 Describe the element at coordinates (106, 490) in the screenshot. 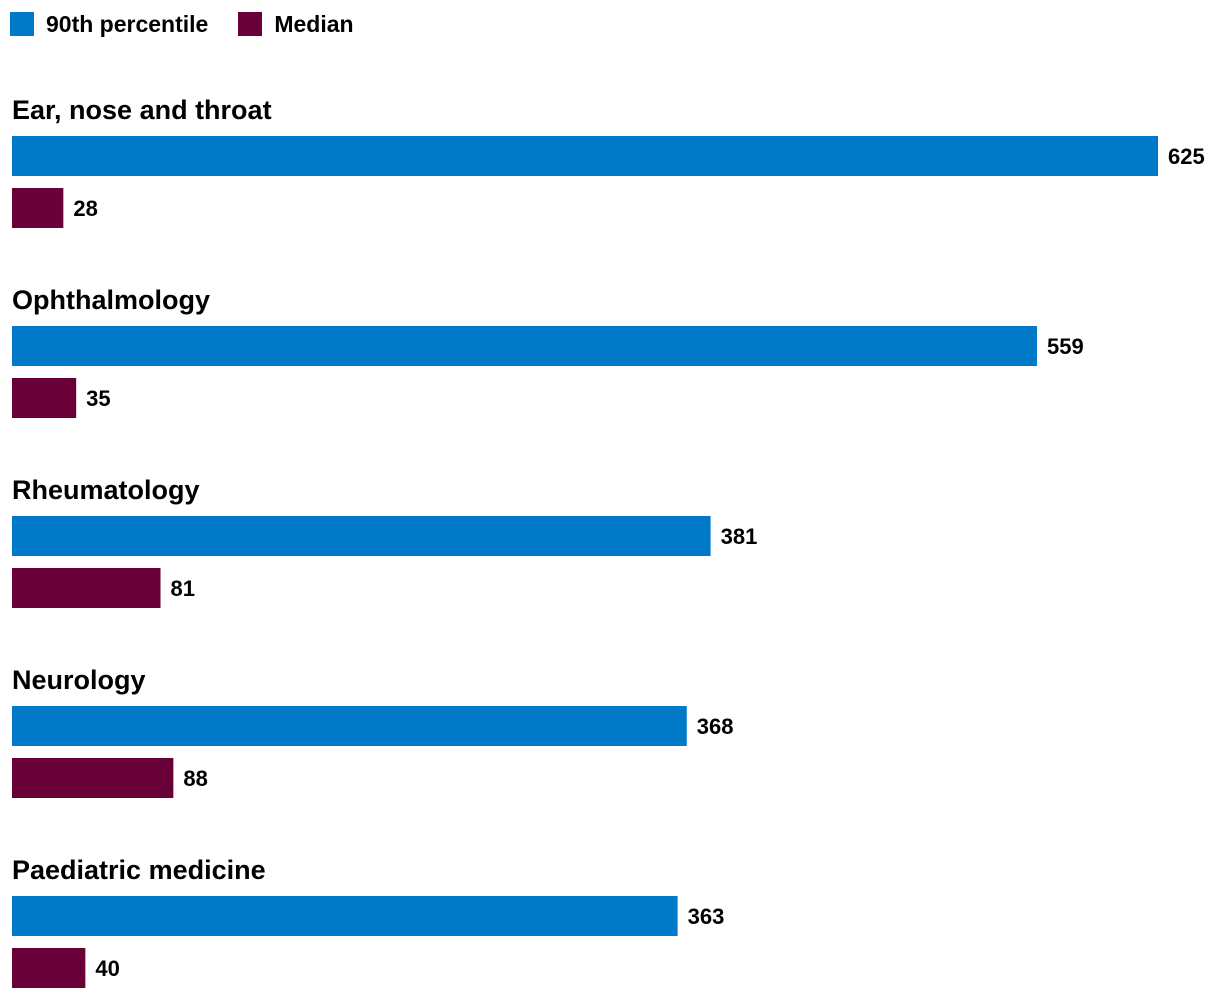

I see `category-label: Rheumatology` at that location.